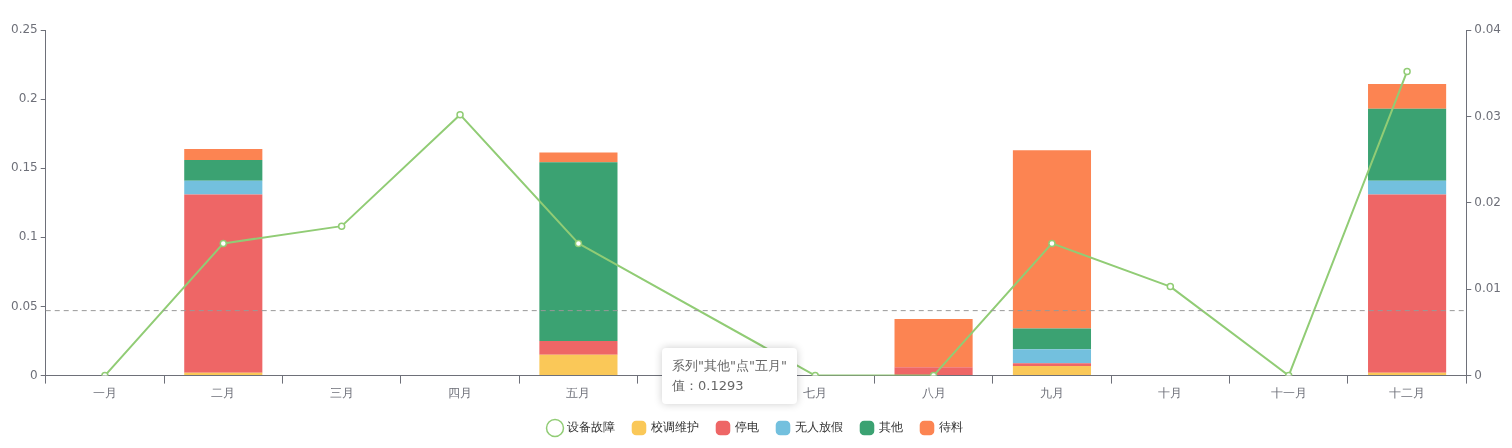  I want to click on legend-label: 待料, so click(951, 427).